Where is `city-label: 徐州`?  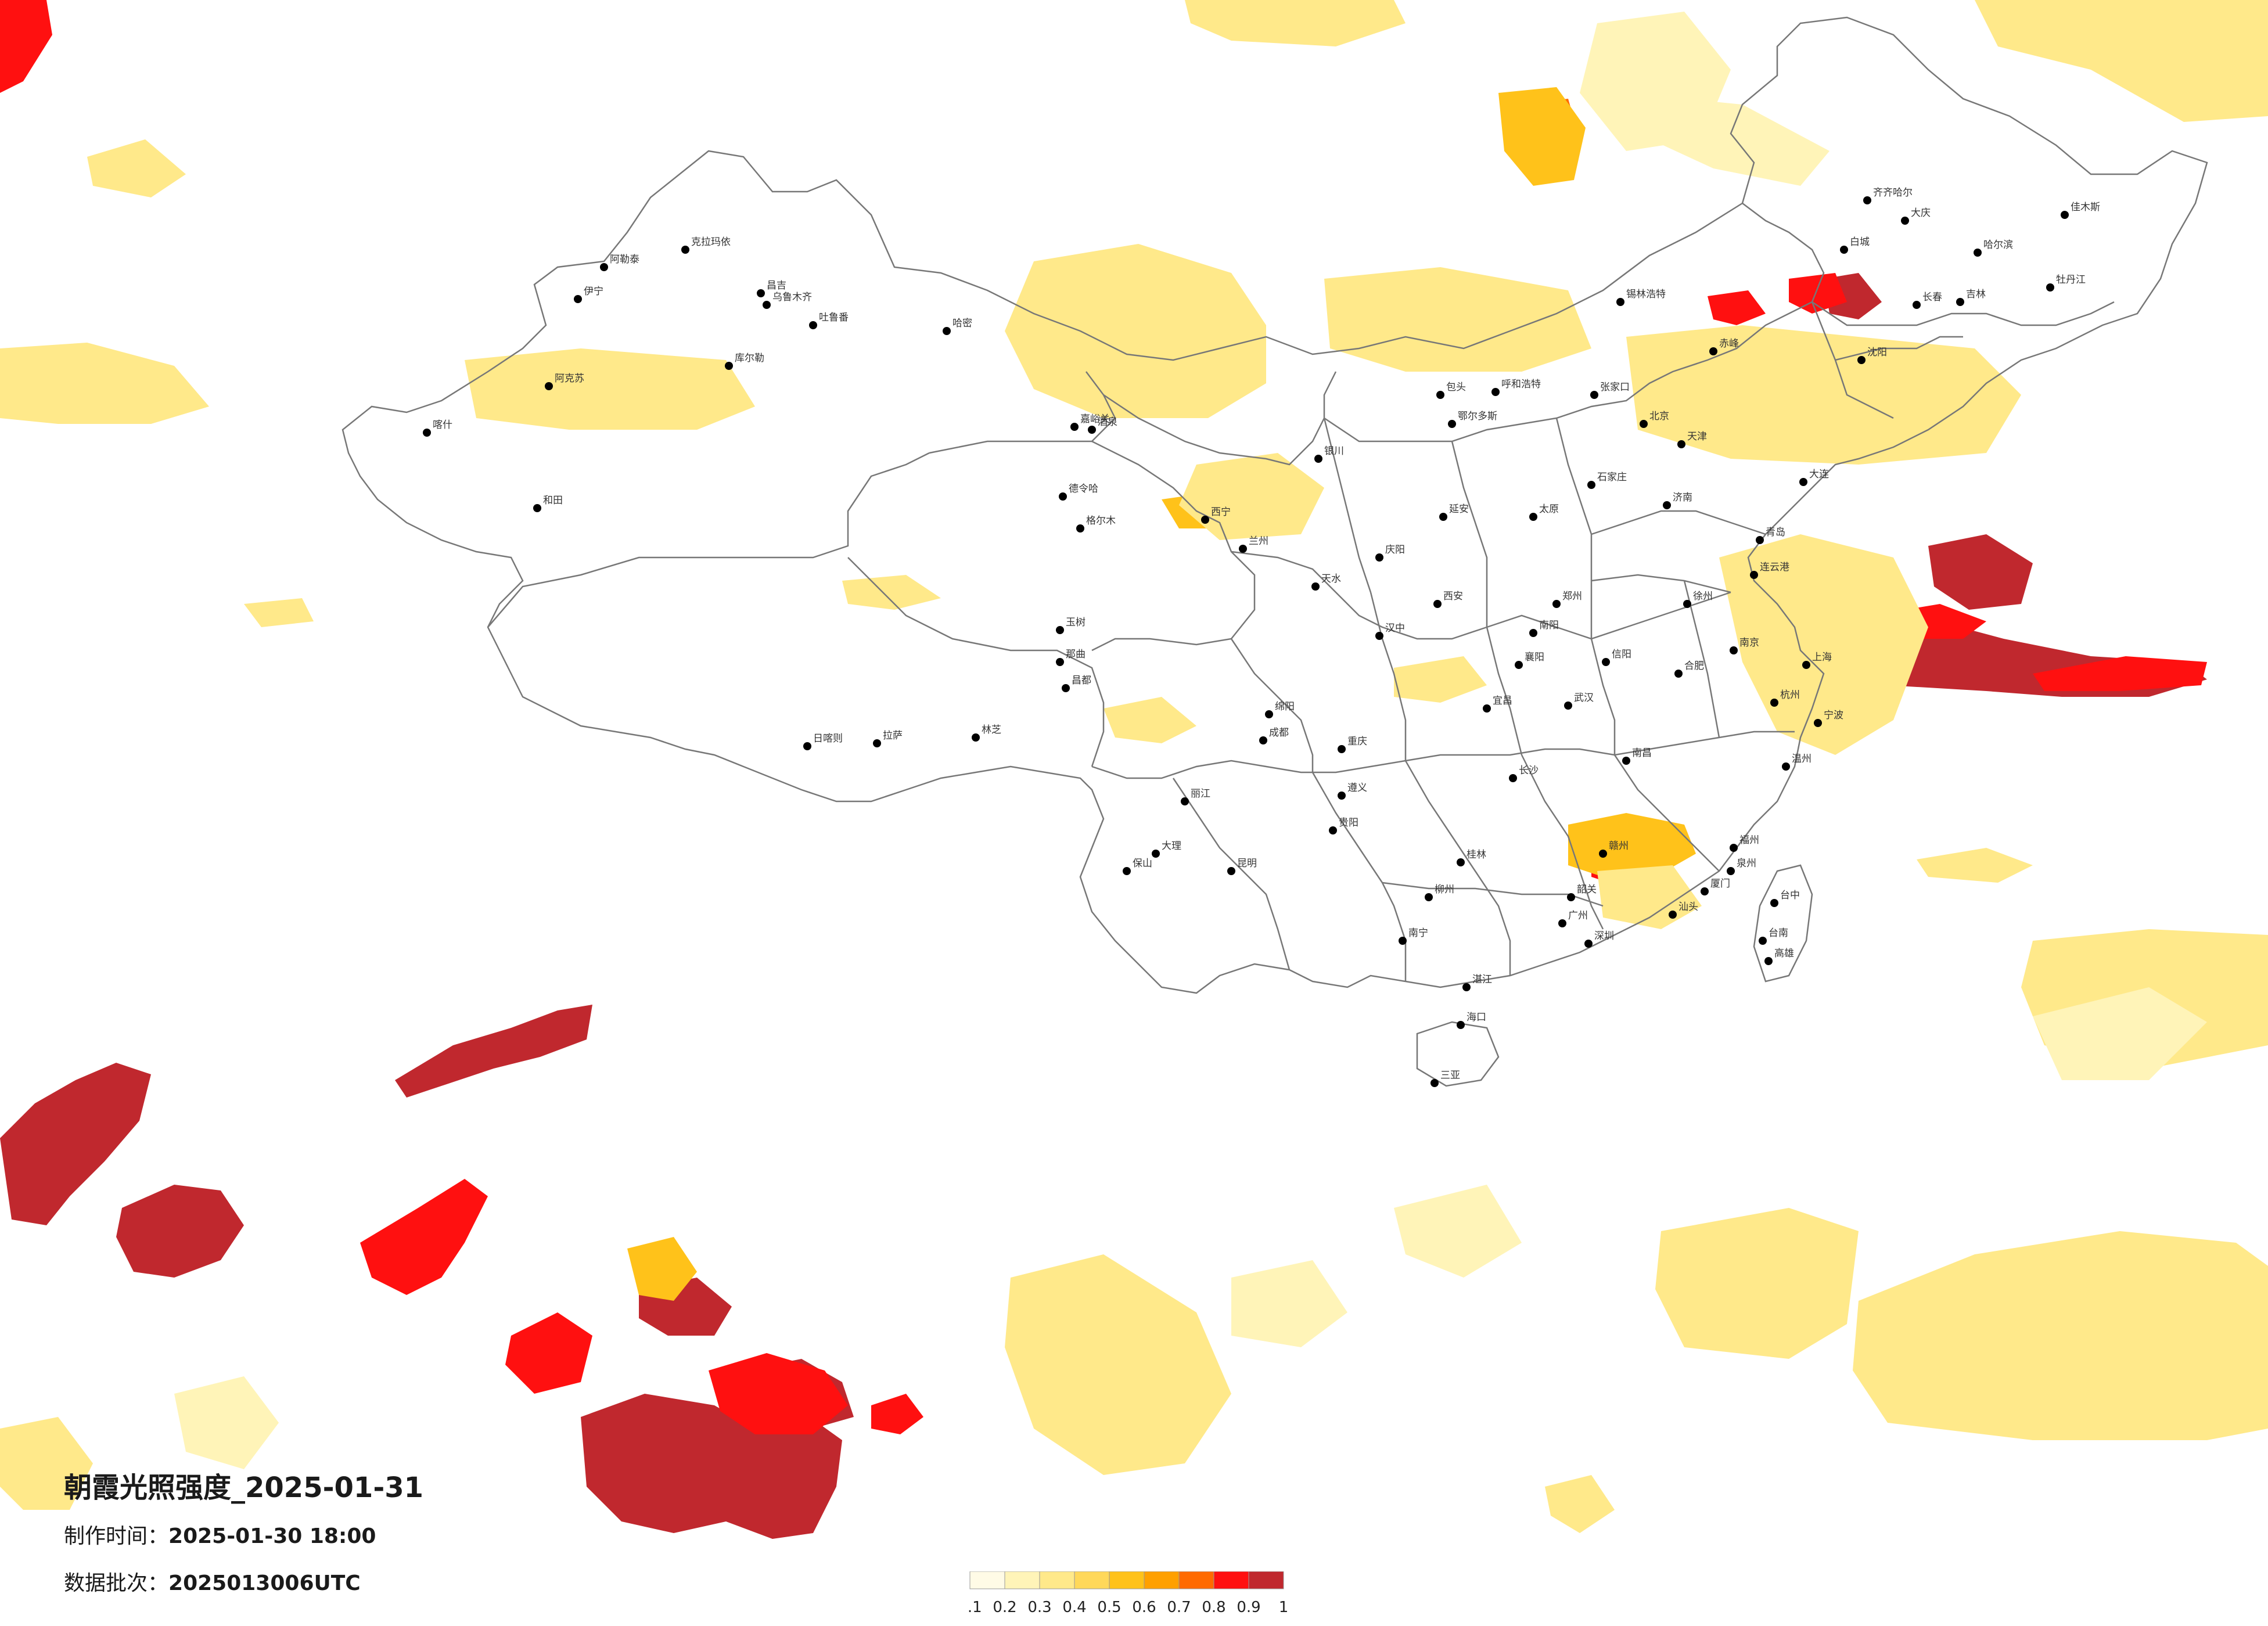
city-label: 徐州 is located at coordinates (1703, 596).